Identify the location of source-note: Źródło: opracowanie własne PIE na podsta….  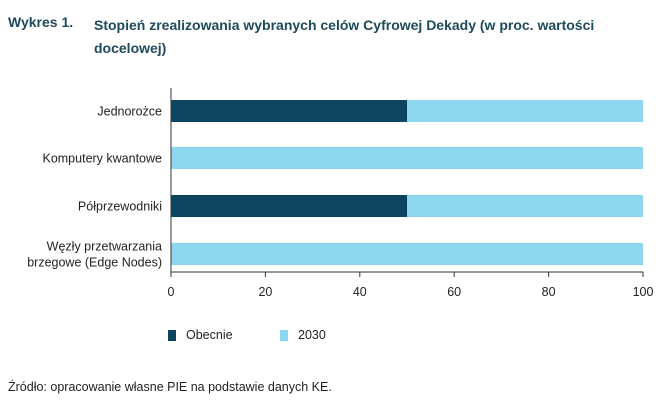
(170, 387).